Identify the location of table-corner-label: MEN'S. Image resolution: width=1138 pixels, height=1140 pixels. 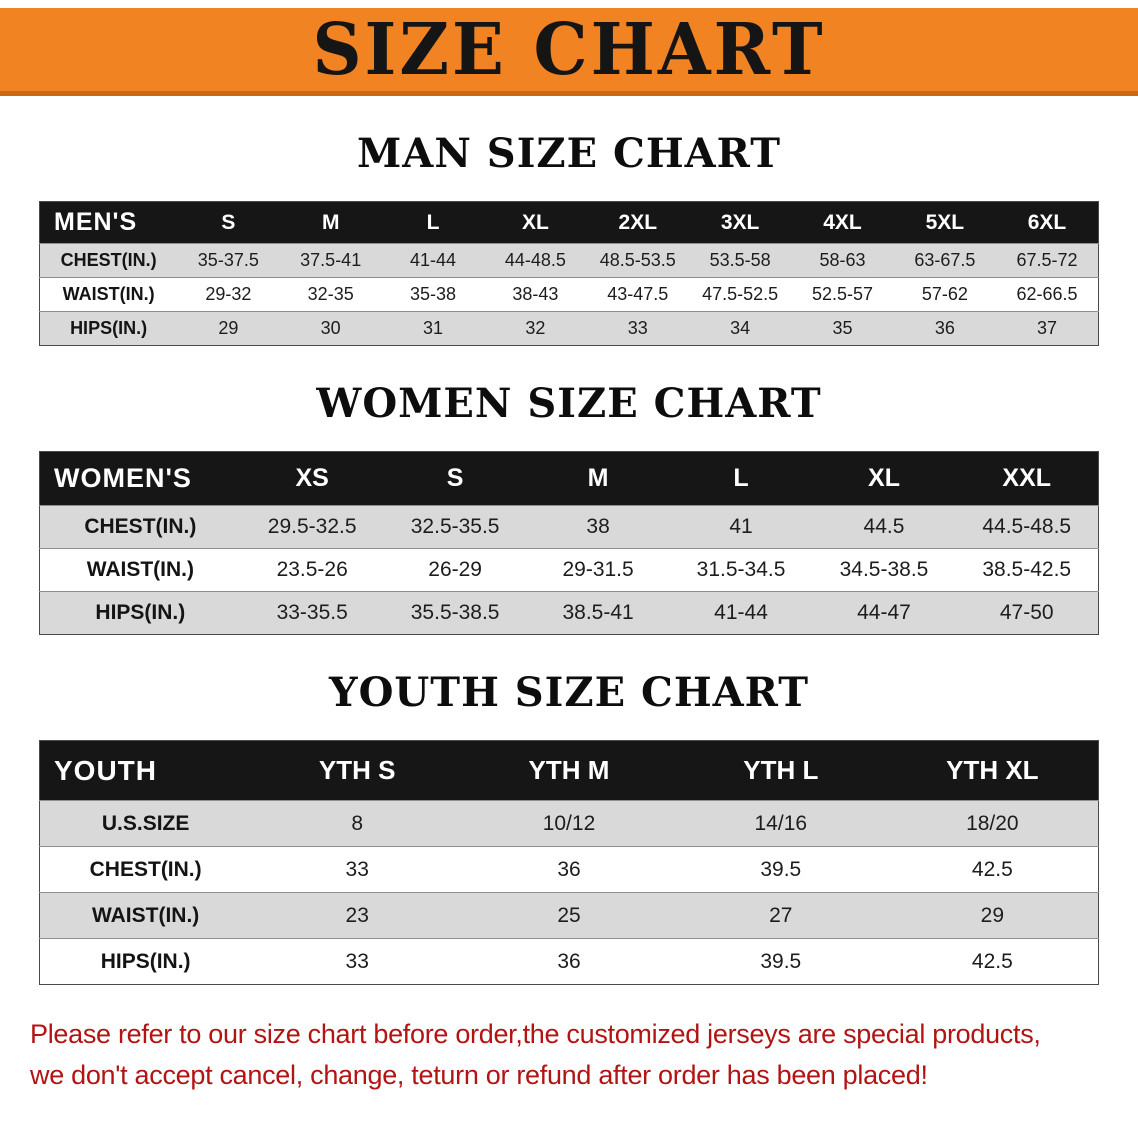
(108, 222).